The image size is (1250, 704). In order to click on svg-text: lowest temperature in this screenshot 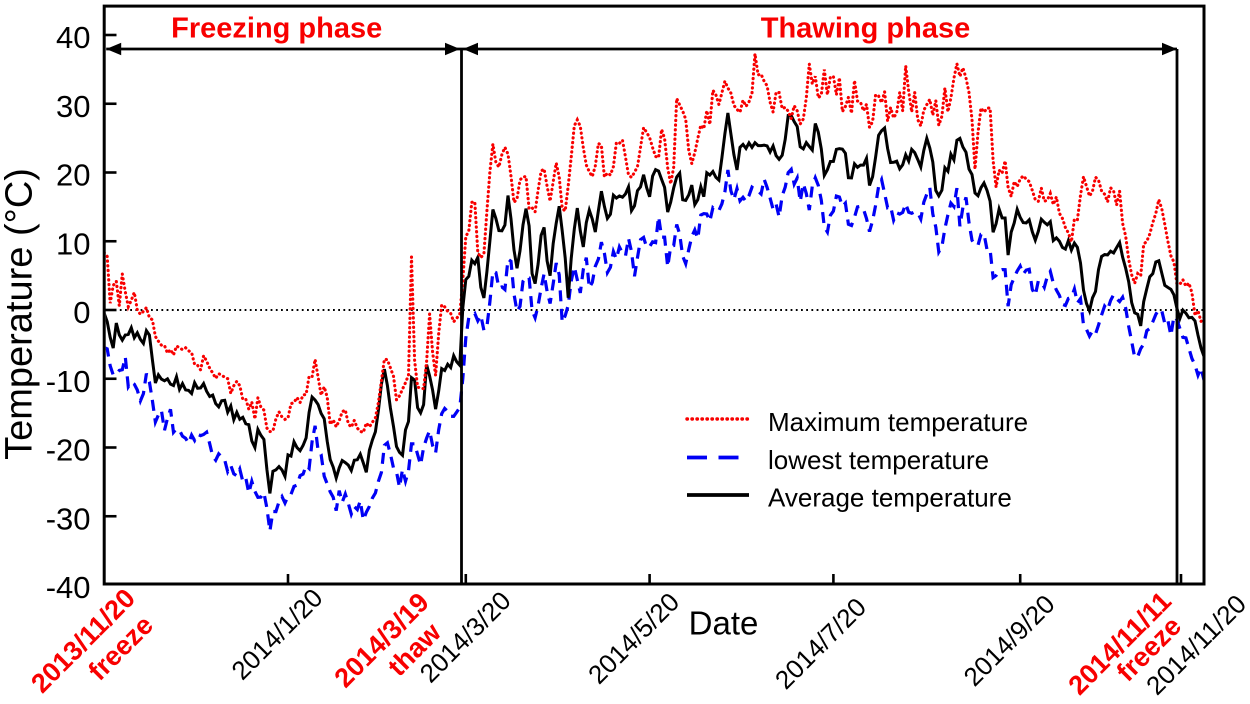, I will do `click(878, 460)`.